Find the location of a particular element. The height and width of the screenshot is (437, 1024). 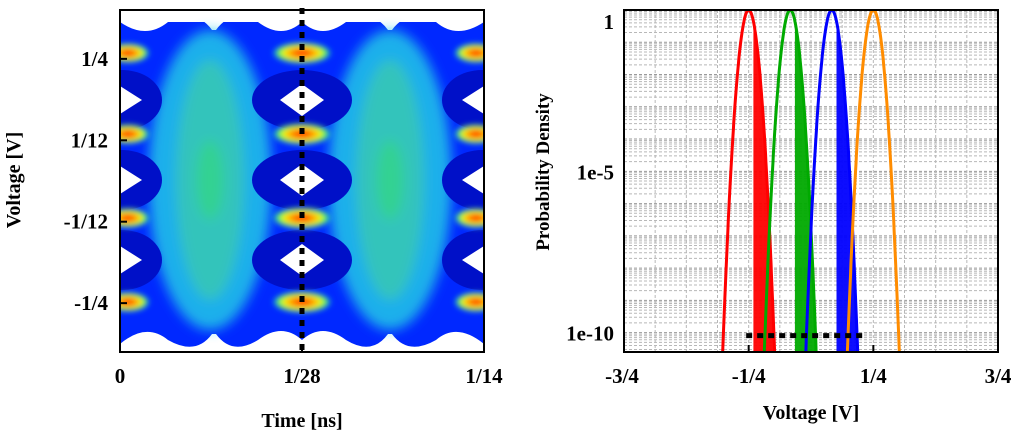

eye-y-ticks: 1/4 1/12 -1/12 -1/4 is located at coordinates (95, 181).